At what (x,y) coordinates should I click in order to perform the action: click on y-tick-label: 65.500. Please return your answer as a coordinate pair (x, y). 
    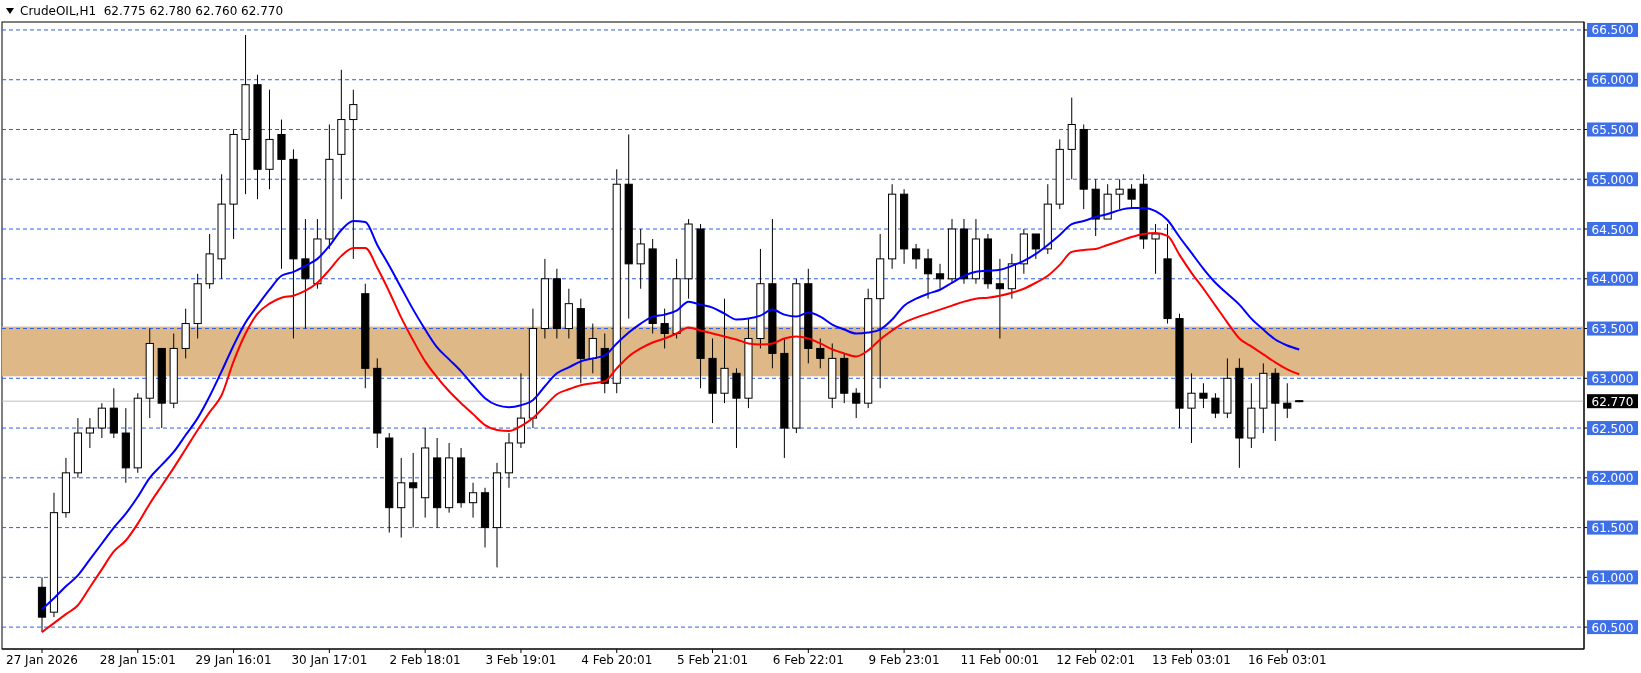
    Looking at the image, I should click on (1612, 129).